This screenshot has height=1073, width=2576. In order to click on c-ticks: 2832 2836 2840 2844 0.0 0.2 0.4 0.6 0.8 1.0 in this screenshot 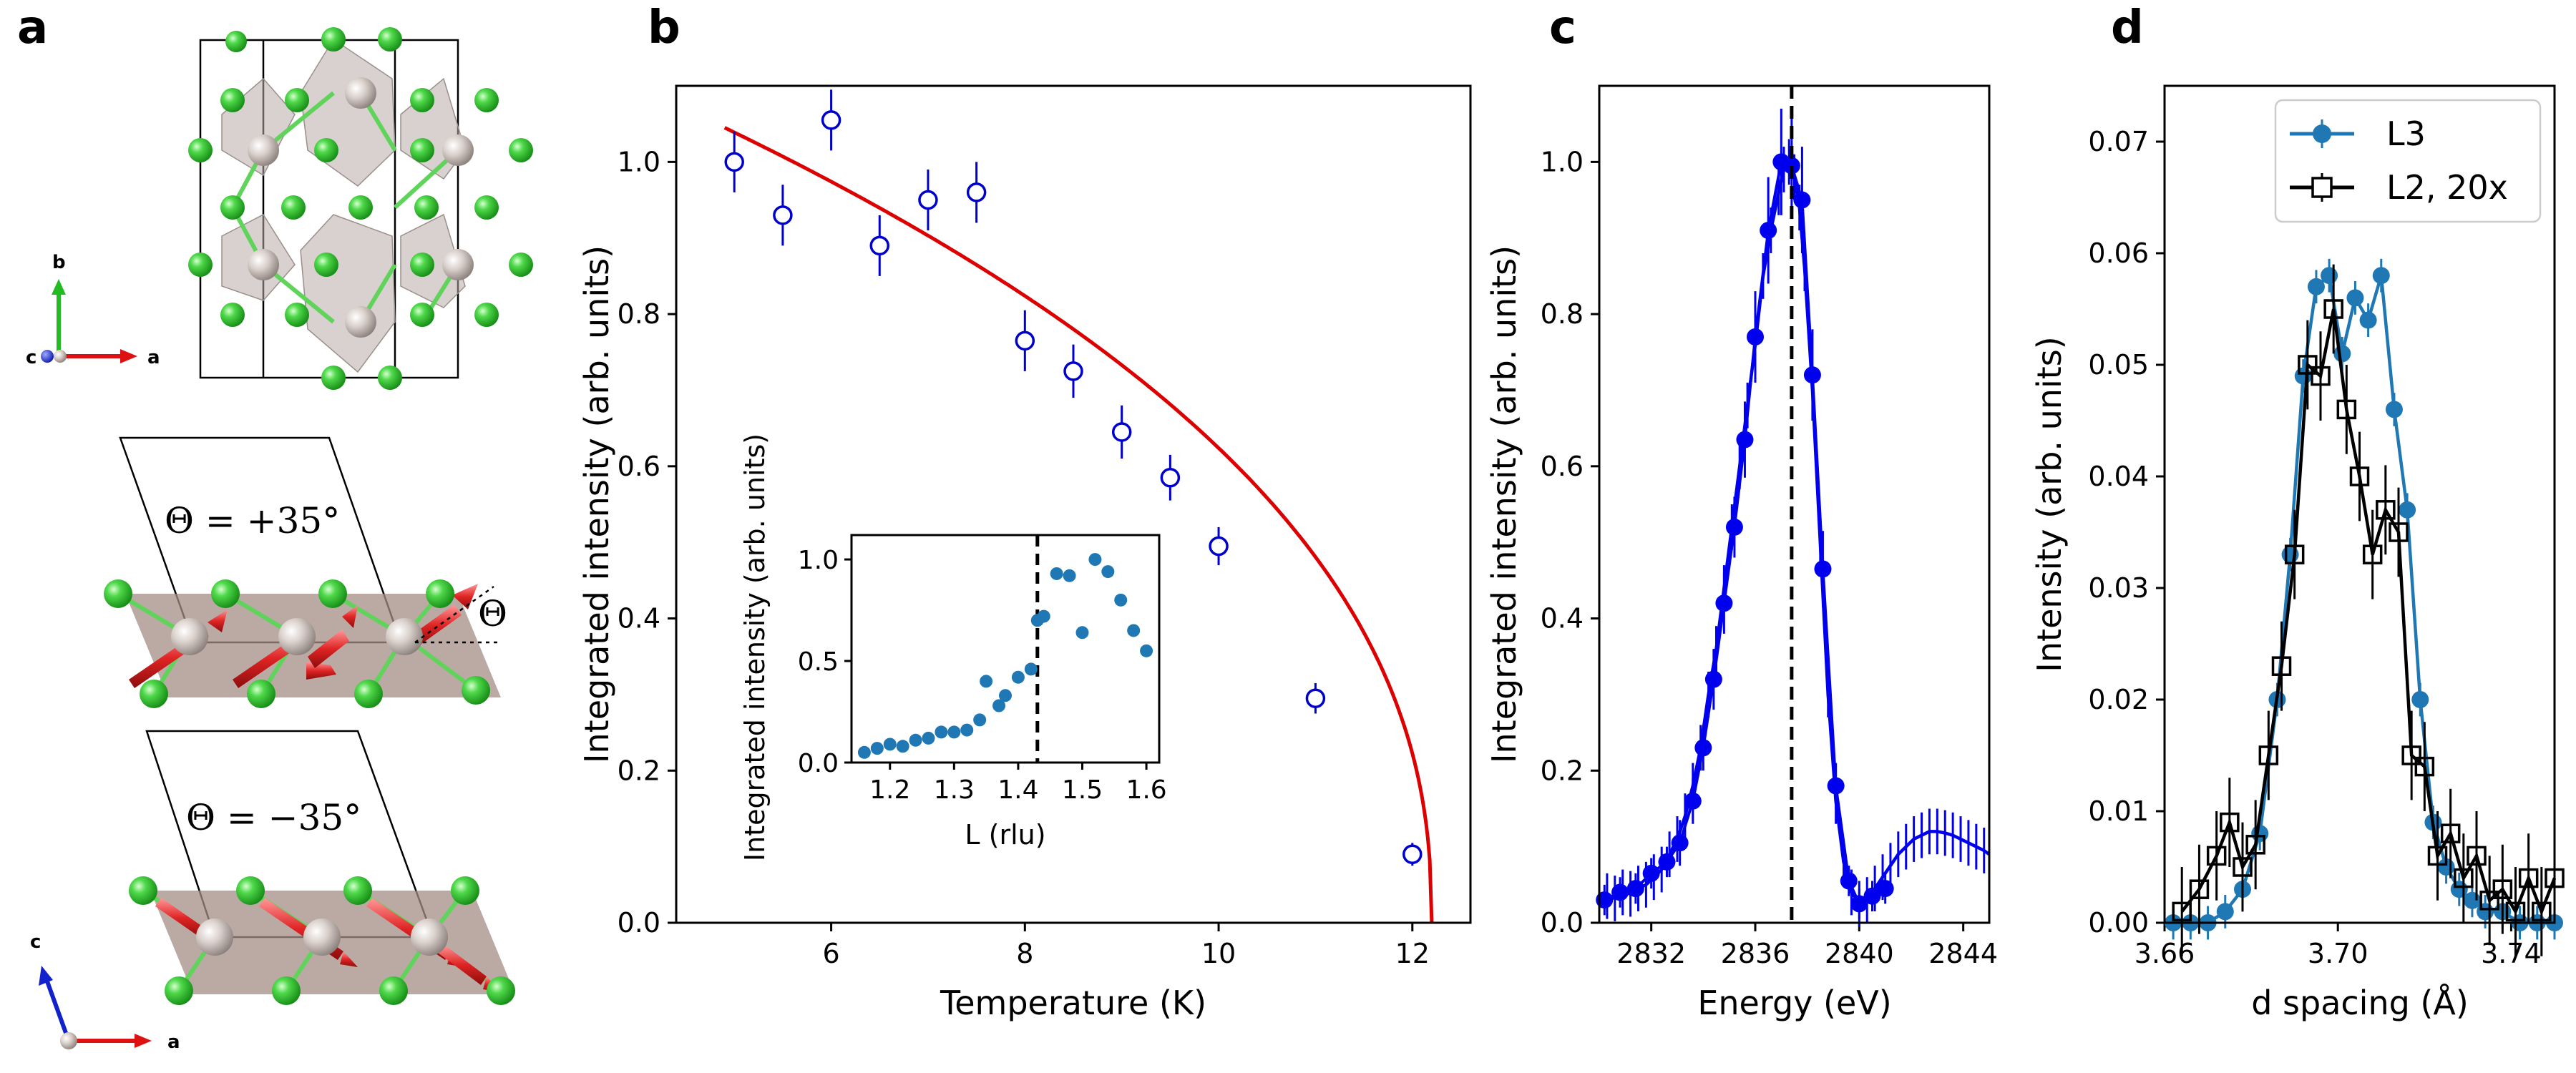, I will do `click(1769, 557)`.